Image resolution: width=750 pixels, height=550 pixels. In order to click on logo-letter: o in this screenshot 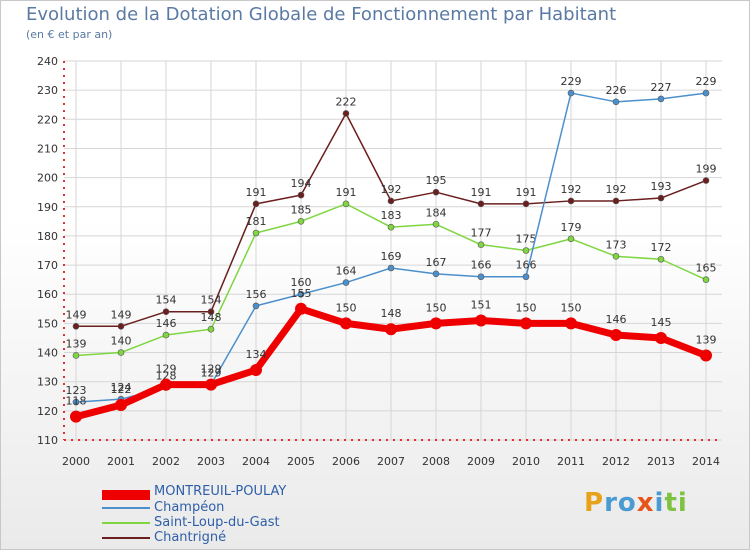, I will do `click(627, 503)`.